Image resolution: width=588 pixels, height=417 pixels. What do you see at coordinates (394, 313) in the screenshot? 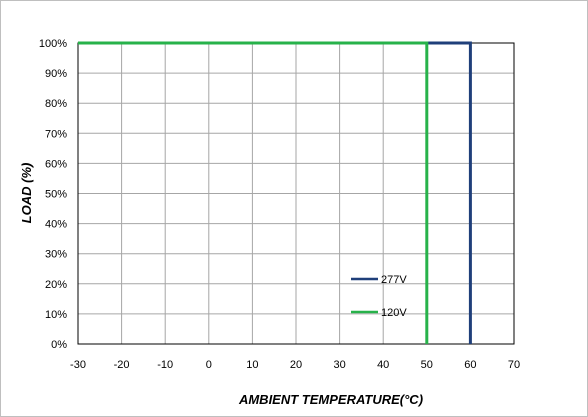
I see `legend-label-120V: 120V` at bounding box center [394, 313].